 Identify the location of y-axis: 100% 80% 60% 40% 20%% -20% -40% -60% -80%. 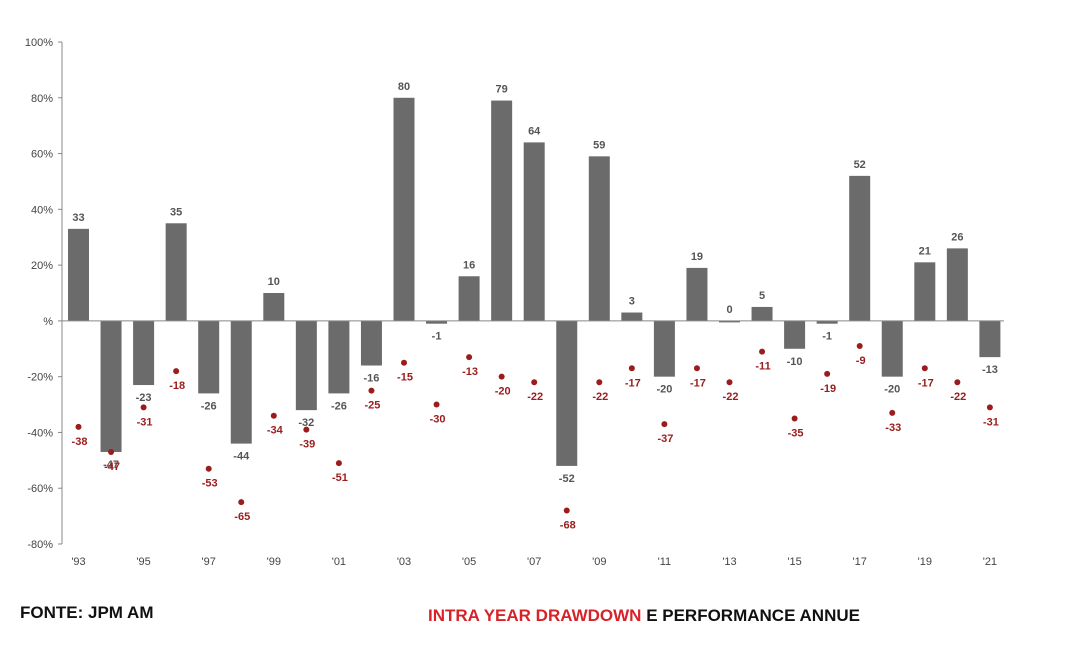
(44, 294).